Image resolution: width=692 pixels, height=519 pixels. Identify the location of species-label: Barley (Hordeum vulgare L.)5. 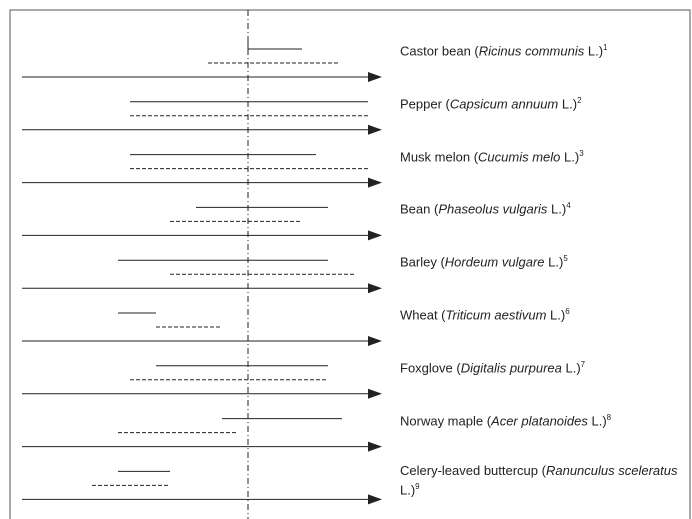
(545, 260).